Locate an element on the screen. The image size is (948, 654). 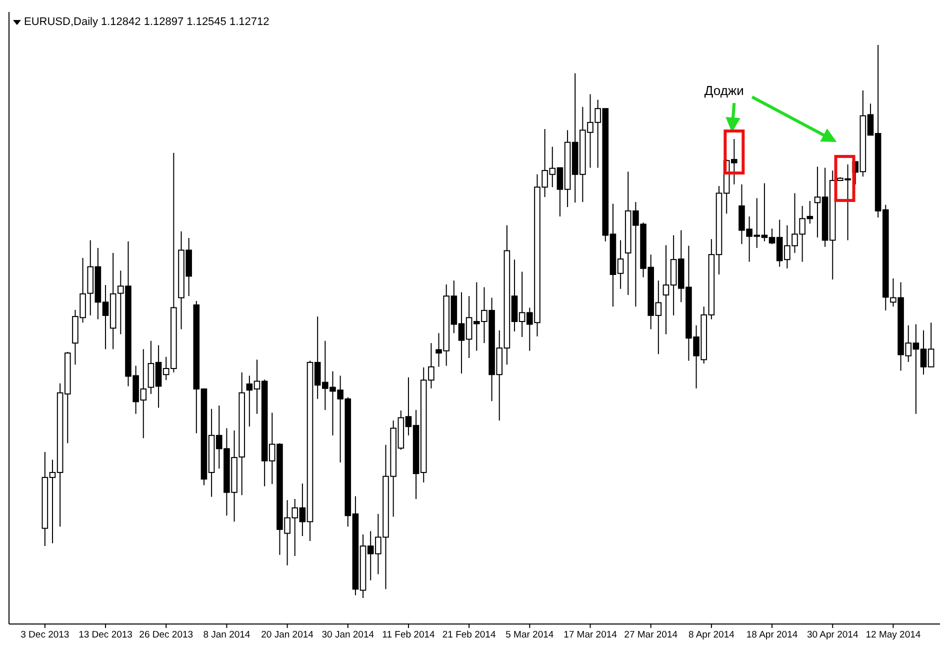
x-tick-label: 20 Jan 2014 is located at coordinates (287, 635).